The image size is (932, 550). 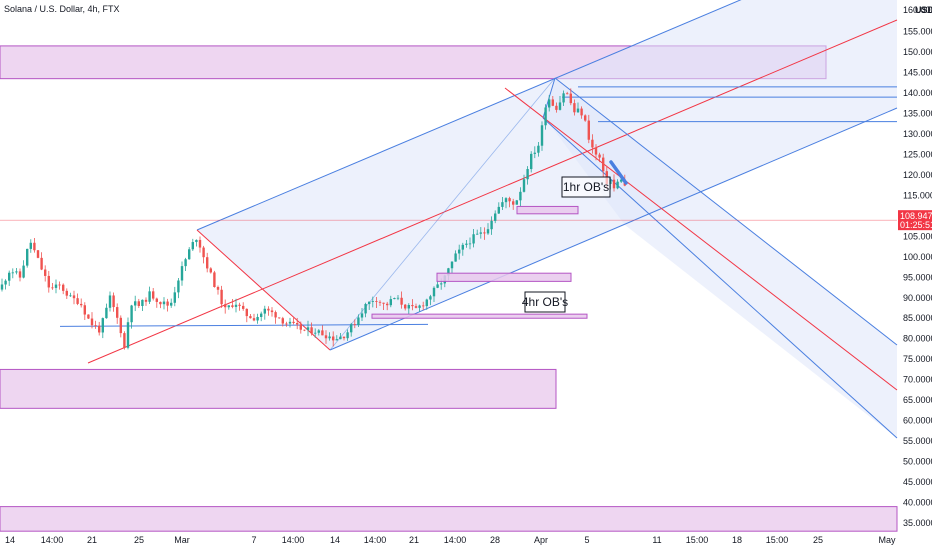 I want to click on y-tick-label: 80.0000, so click(x=917, y=339).